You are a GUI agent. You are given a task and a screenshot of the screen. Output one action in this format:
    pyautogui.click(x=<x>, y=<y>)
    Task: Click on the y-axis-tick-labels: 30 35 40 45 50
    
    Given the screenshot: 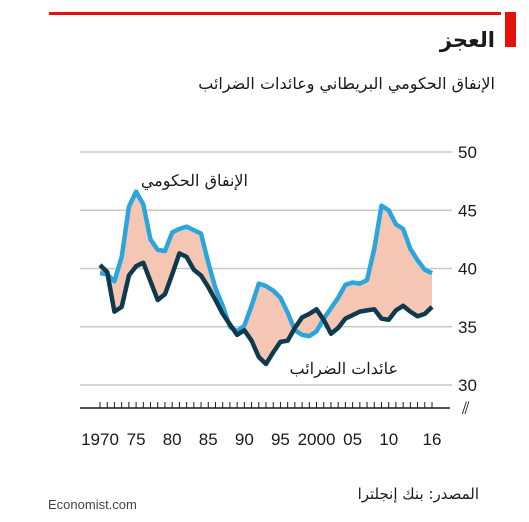 What is the action you would take?
    pyautogui.click(x=467, y=269)
    